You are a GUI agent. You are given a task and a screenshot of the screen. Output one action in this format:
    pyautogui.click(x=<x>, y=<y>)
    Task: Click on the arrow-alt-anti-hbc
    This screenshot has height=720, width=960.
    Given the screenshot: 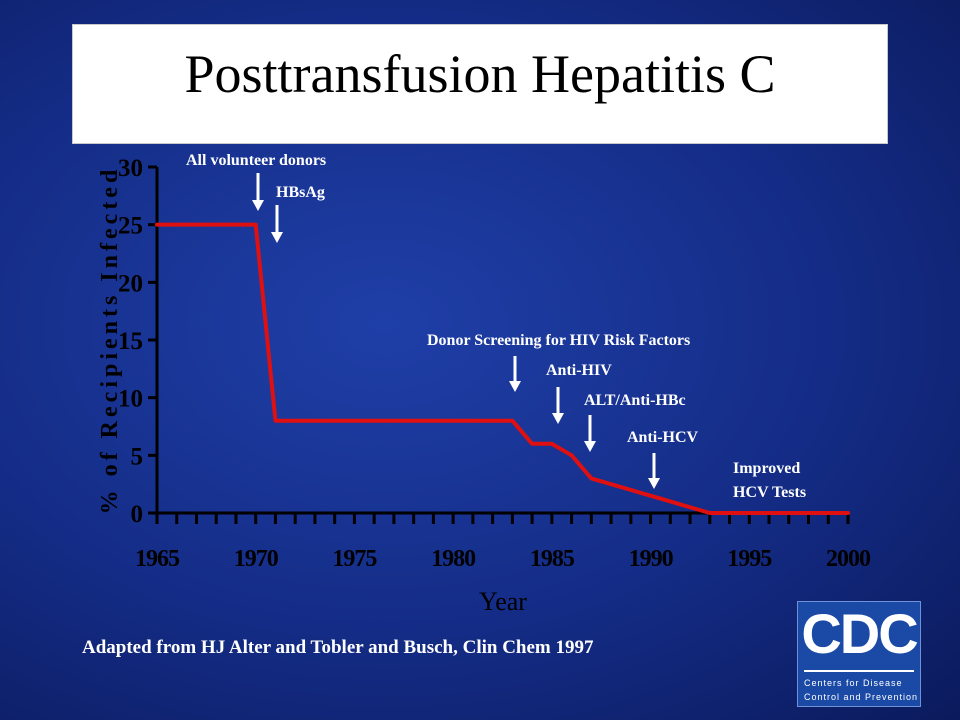 What is the action you would take?
    pyautogui.click(x=590, y=433)
    